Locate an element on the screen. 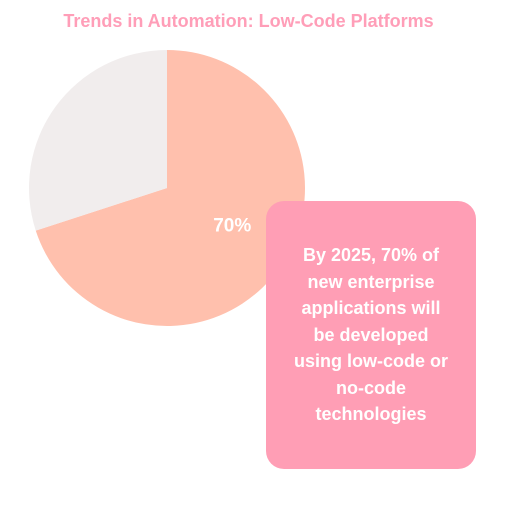  chart-title: Trends in Automation: Low-Code Platforms is located at coordinates (248, 21).